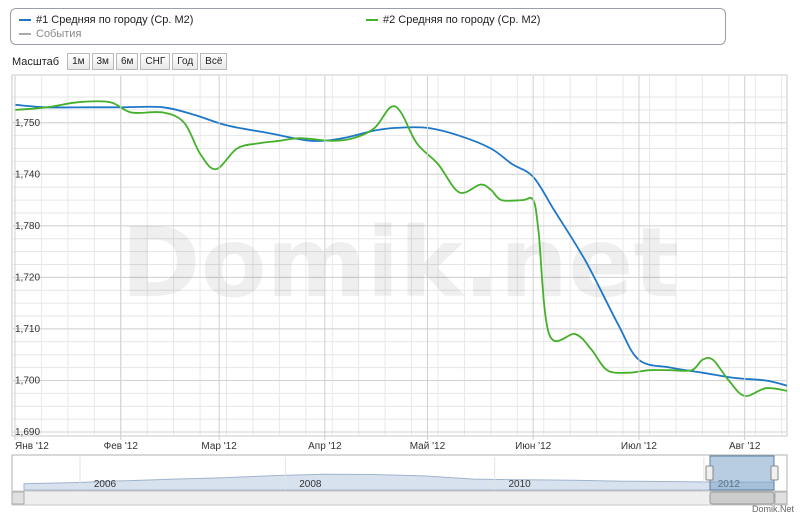 The height and width of the screenshot is (516, 800). What do you see at coordinates (781, 498) in the screenshot?
I see `scroll-right-button` at bounding box center [781, 498].